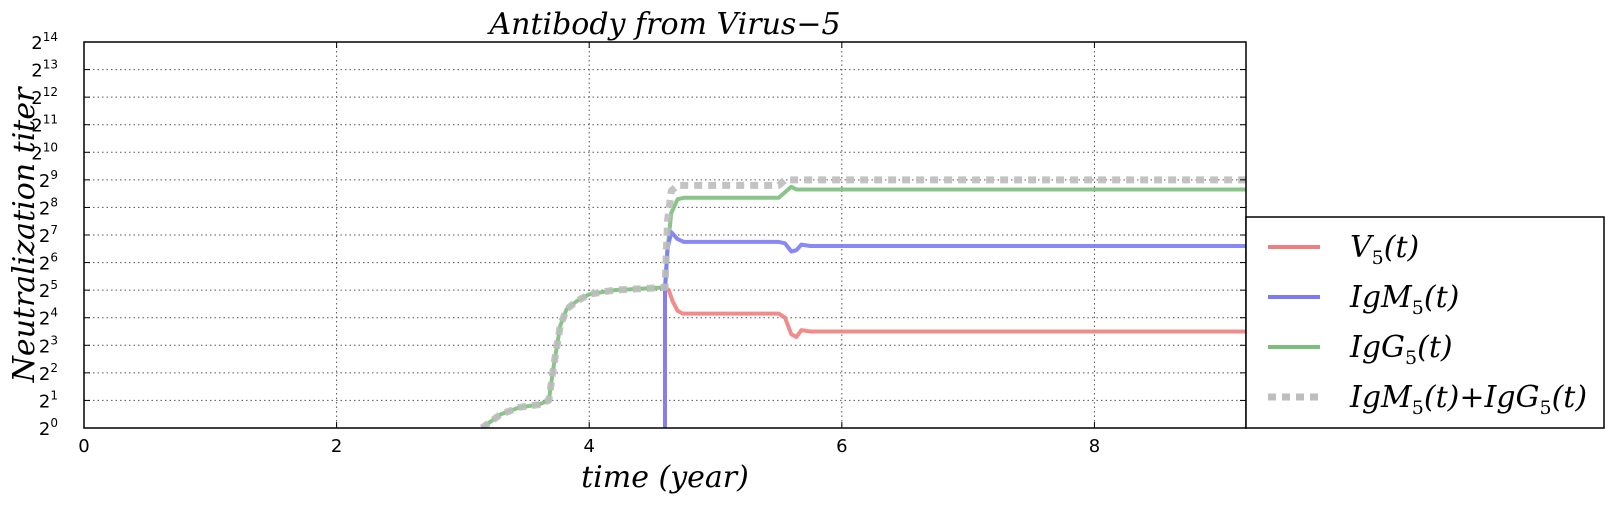  I want to click on x-tick-label: 6, so click(841, 446).